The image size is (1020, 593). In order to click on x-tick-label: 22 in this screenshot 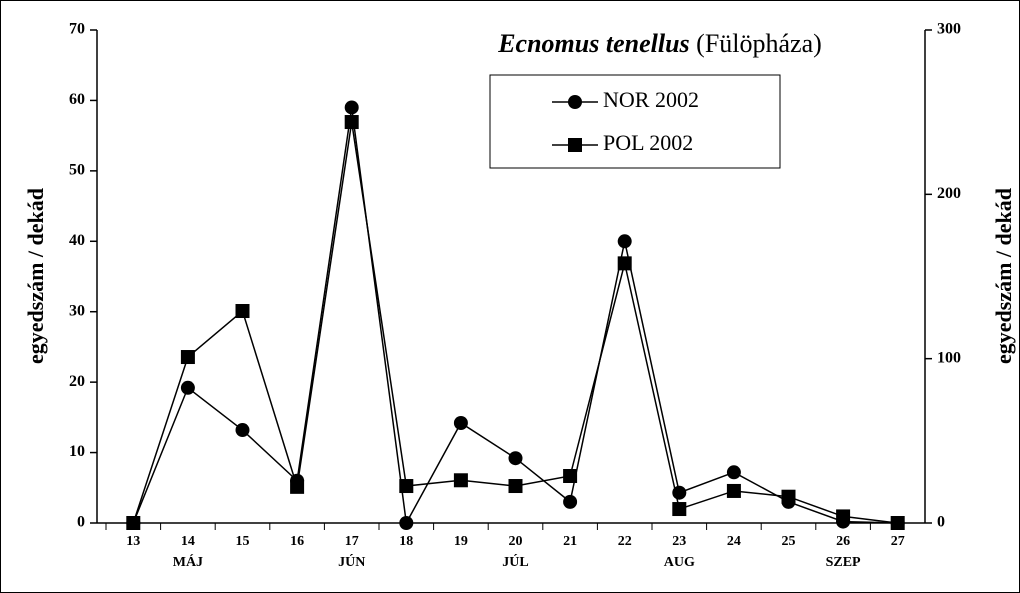, I will do `click(625, 541)`.